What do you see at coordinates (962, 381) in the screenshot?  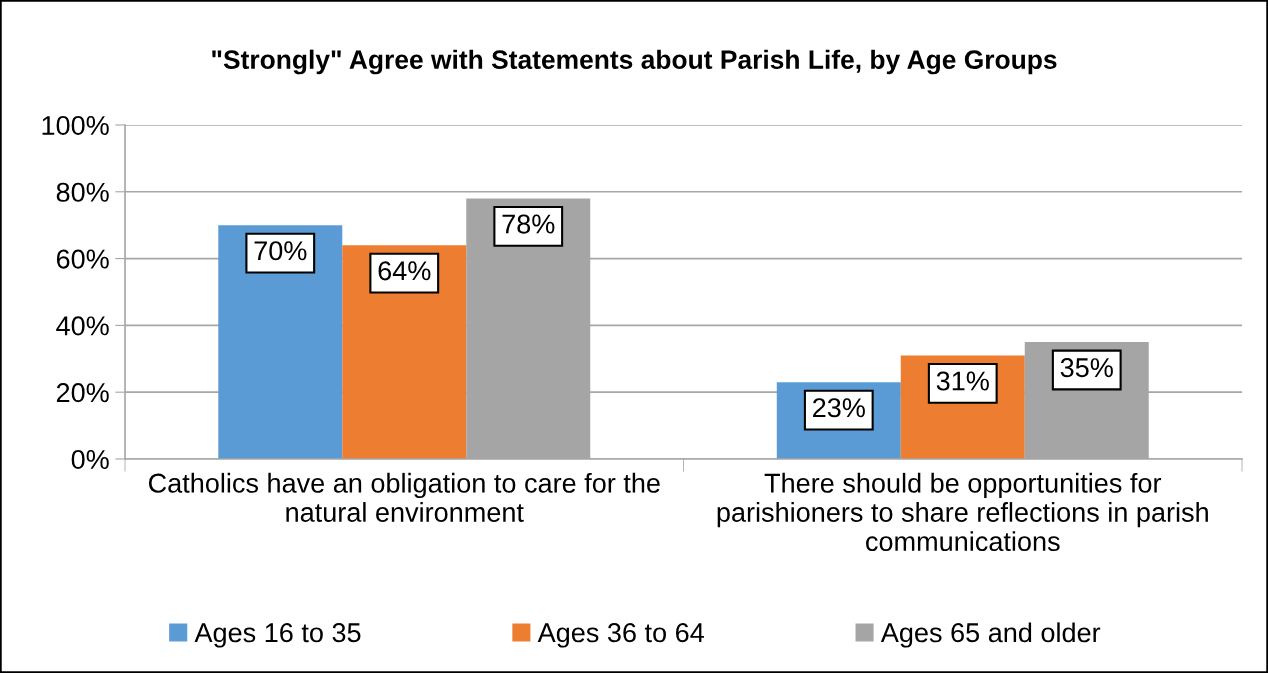 I see `data-label: 31%` at bounding box center [962, 381].